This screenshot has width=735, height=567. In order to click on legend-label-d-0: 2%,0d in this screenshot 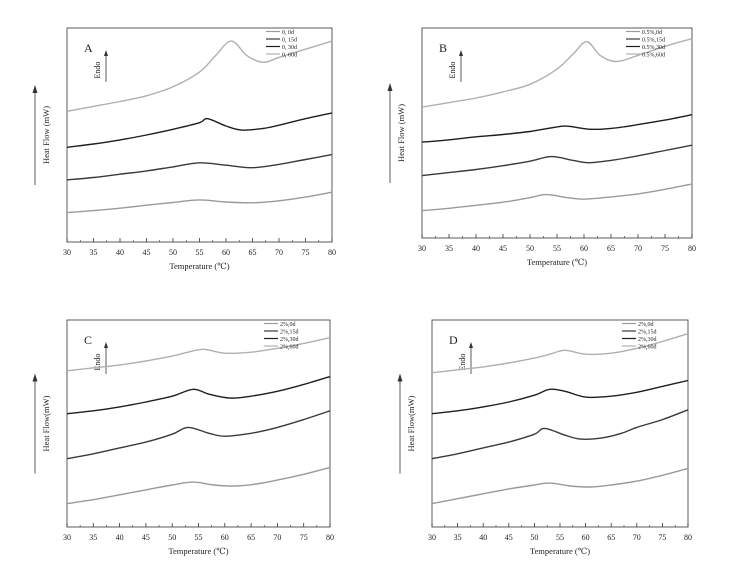, I will do `click(646, 325)`.